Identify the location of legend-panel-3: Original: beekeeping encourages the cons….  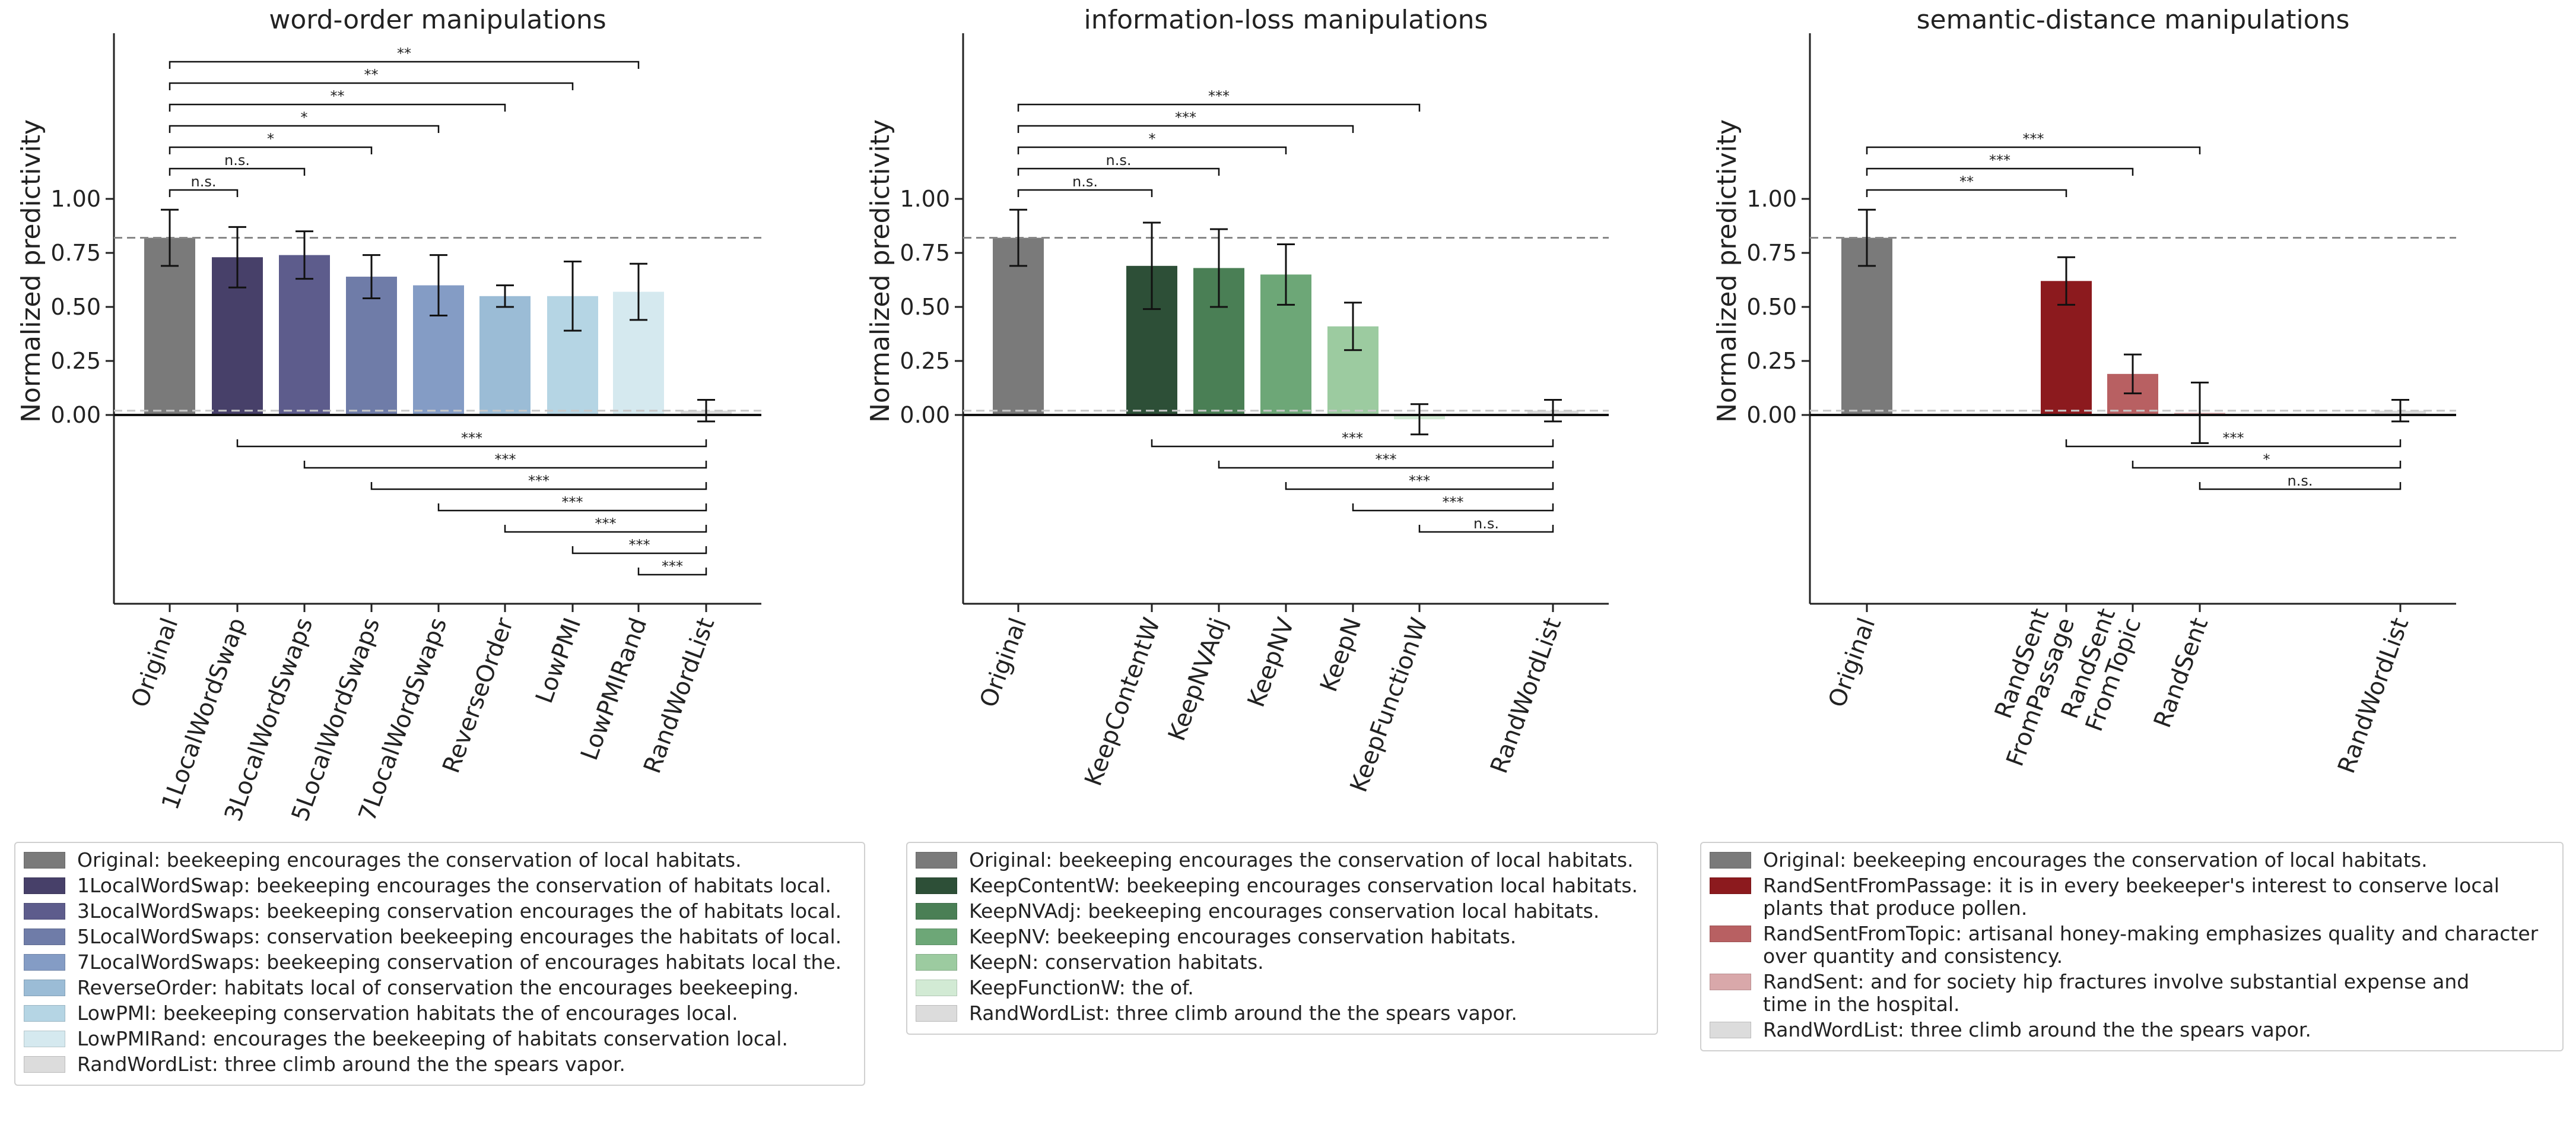
(2132, 946).